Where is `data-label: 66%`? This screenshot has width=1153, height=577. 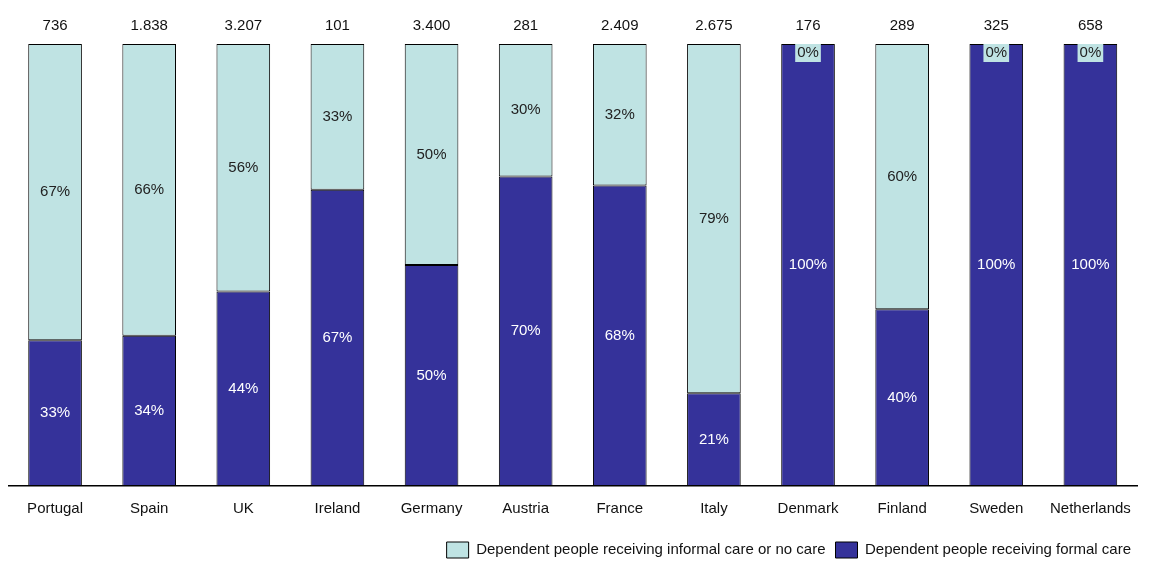
data-label: 66% is located at coordinates (149, 188).